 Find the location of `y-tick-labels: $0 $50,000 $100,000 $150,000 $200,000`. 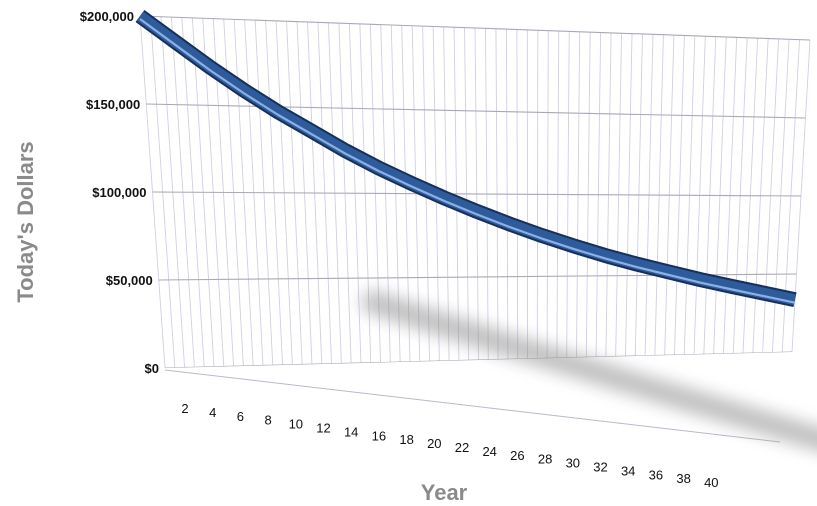

y-tick-labels: $0 $50,000 $100,000 $150,000 $200,000 is located at coordinates (119, 192).